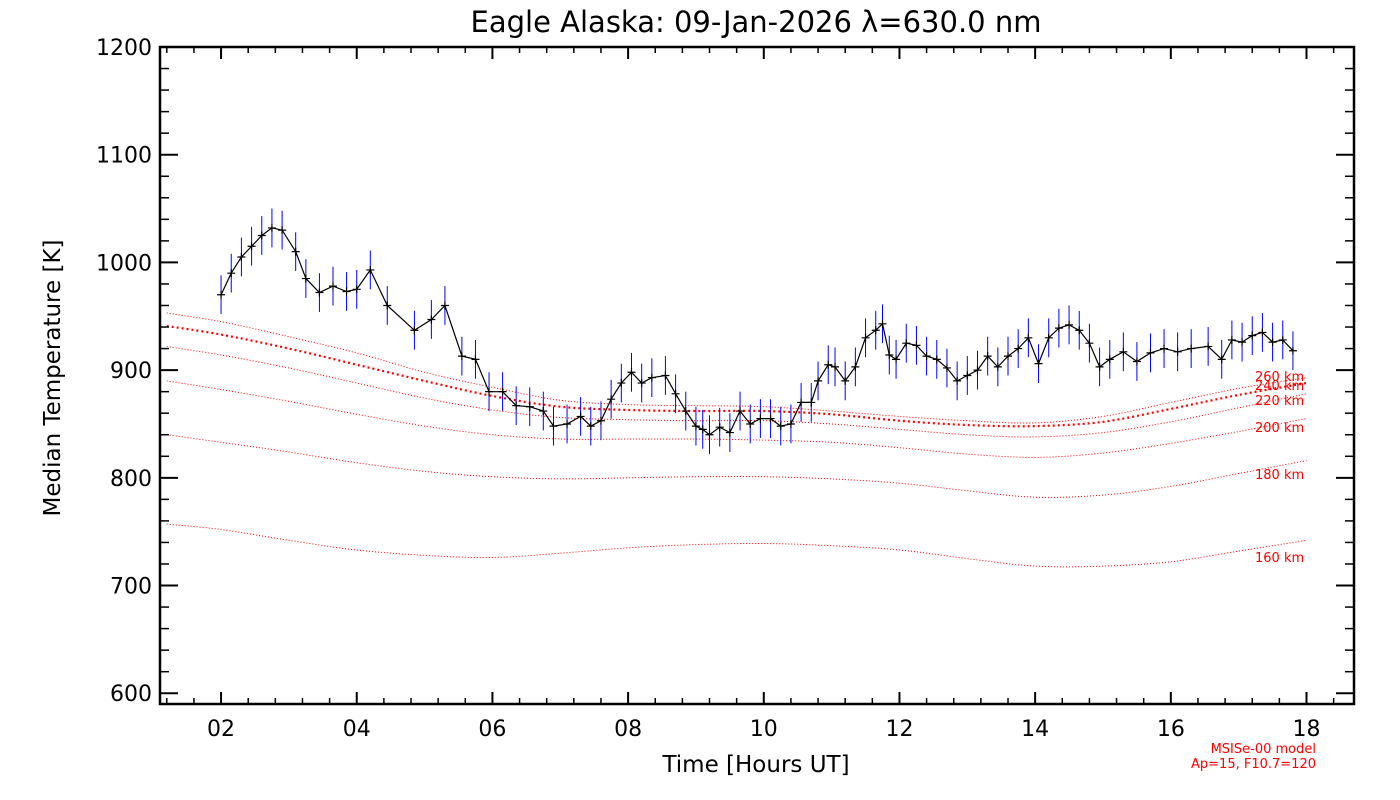  Describe the element at coordinates (1279, 475) in the screenshot. I see `model-label-180-km: 180 km` at that location.